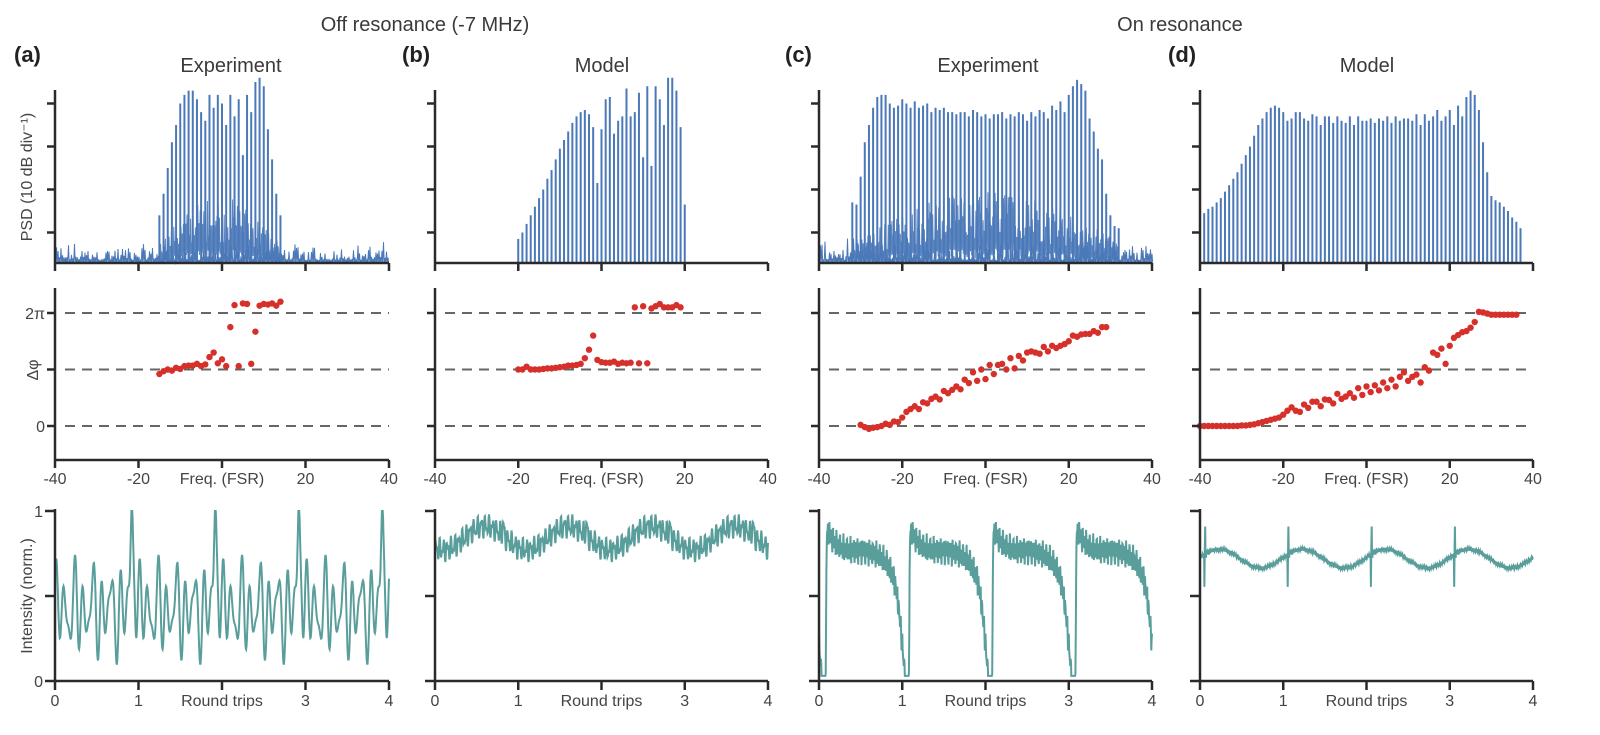 Image resolution: width=1600 pixels, height=735 pixels. What do you see at coordinates (1283, 701) in the screenshot?
I see `intensity-x-tick-label: 1` at bounding box center [1283, 701].